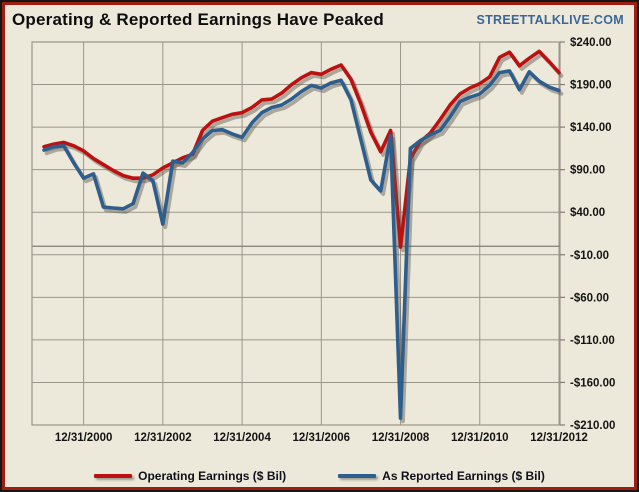 This screenshot has width=639, height=492. What do you see at coordinates (550, 20) in the screenshot?
I see `site-brand-link: STREETTALKLIVE.COM` at bounding box center [550, 20].